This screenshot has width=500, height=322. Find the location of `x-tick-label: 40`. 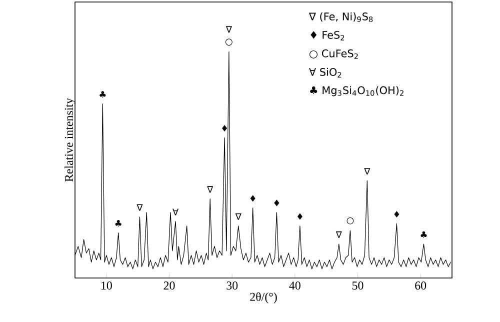

x-tick-label: 40 is located at coordinates (294, 286).